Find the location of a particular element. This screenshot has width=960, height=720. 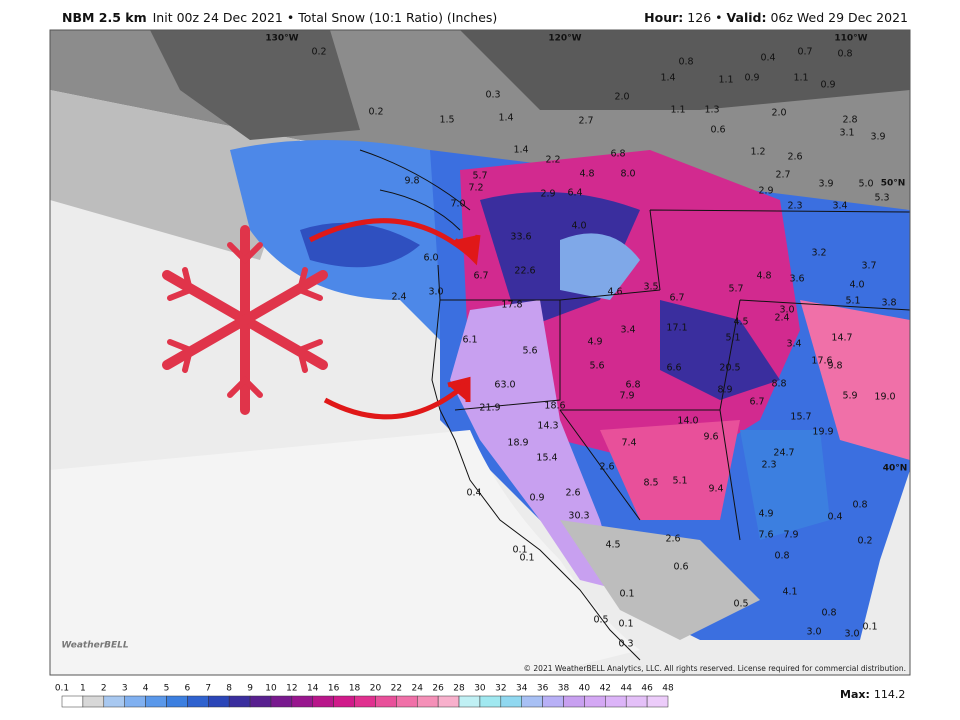

map-value-label: 4.6 is located at coordinates (614, 292).